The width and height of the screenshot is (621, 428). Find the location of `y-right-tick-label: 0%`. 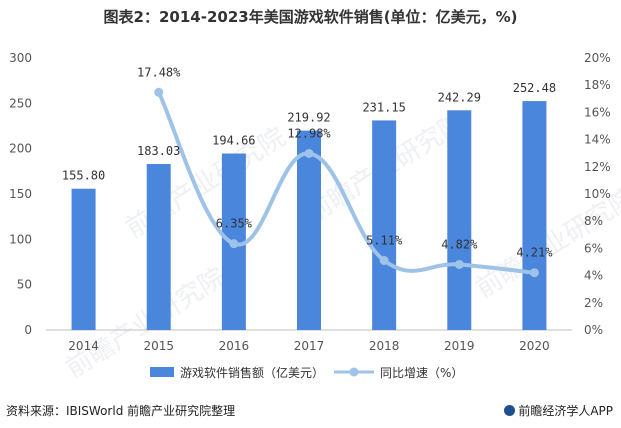

y-right-tick-label: 0% is located at coordinates (593, 330).